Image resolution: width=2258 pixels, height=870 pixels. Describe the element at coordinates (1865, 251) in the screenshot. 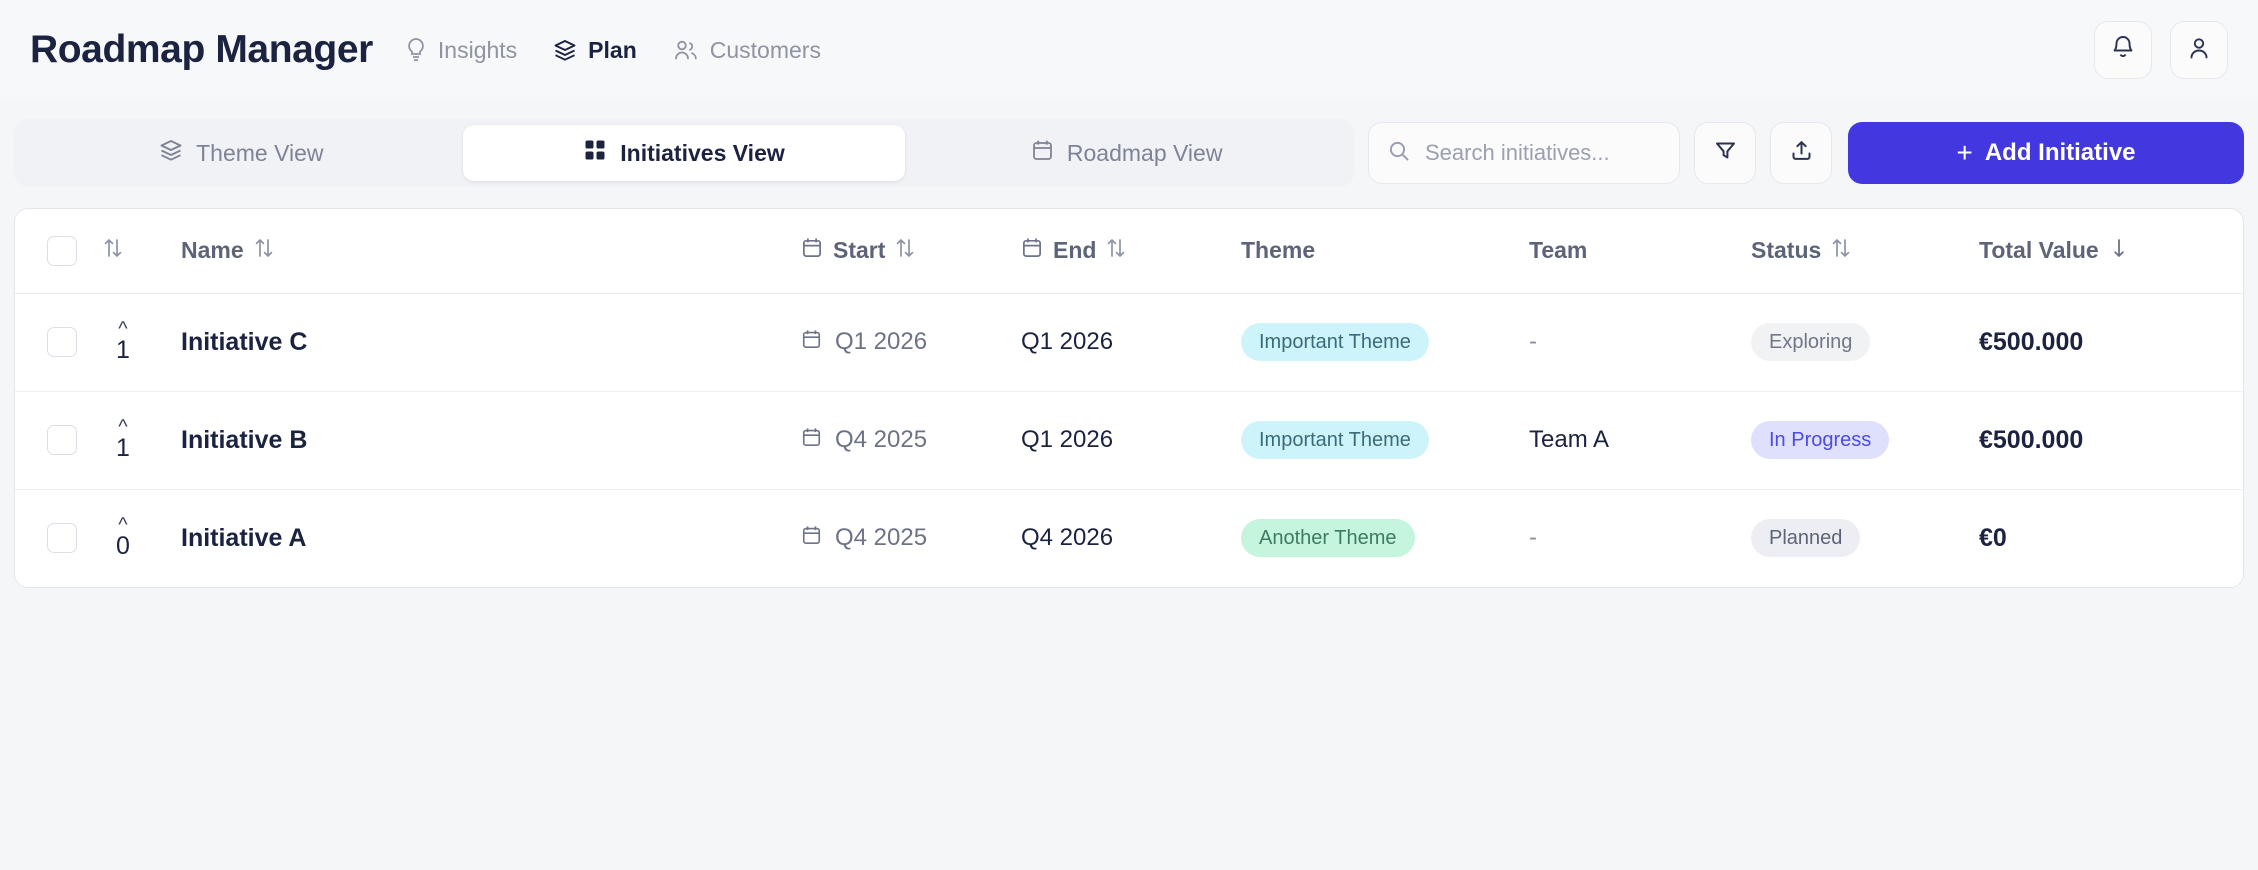

I see `column-status: Status` at that location.